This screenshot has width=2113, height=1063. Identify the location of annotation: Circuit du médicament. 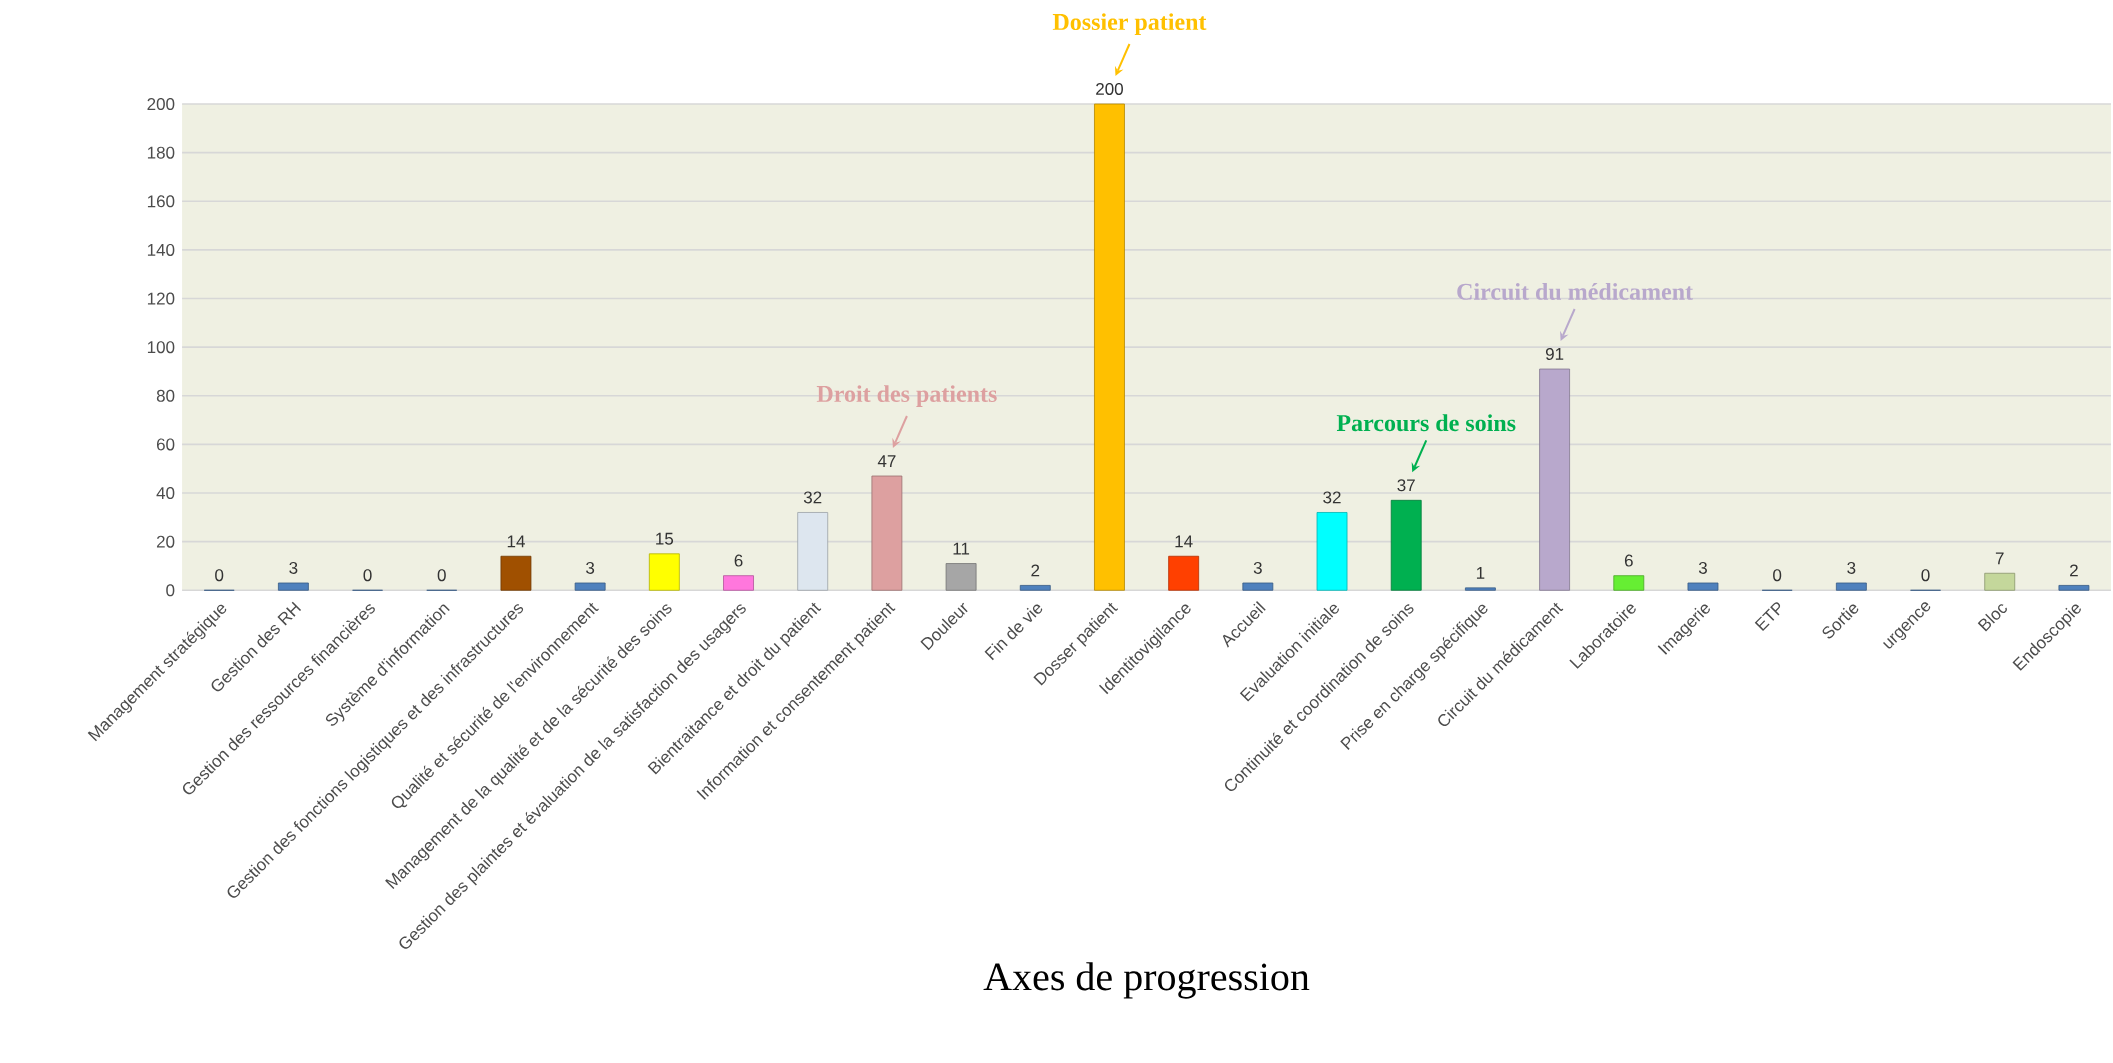
(1575, 292).